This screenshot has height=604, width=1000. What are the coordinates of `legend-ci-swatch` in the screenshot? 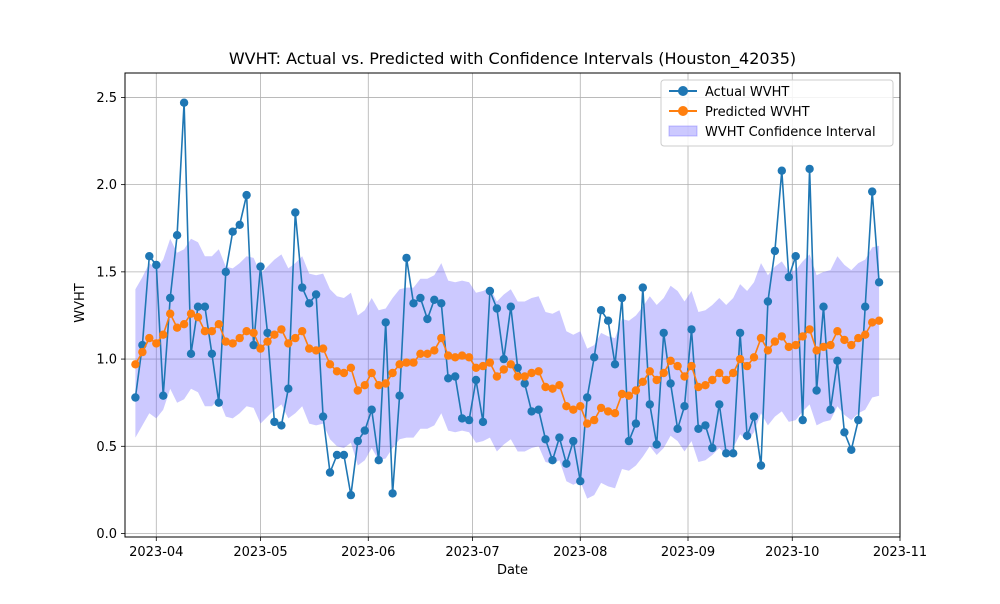 It's located at (683, 131).